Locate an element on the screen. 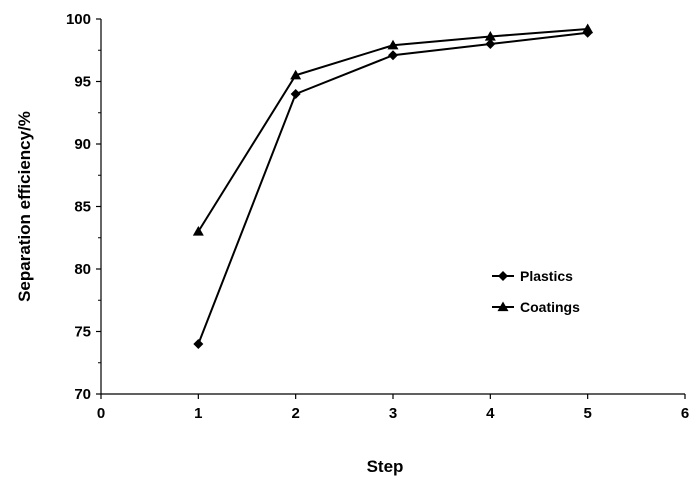  y-tick-label: 90 is located at coordinates (82, 144).